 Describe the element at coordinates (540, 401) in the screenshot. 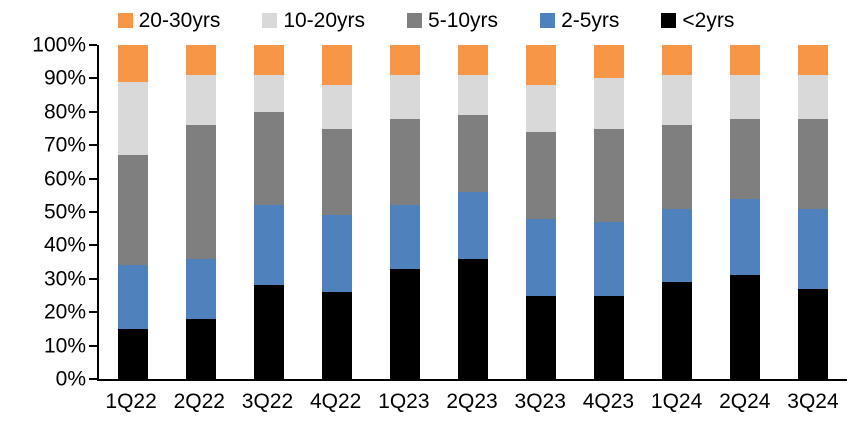

I see `x-tick-label-3q23: 3Q23` at that location.